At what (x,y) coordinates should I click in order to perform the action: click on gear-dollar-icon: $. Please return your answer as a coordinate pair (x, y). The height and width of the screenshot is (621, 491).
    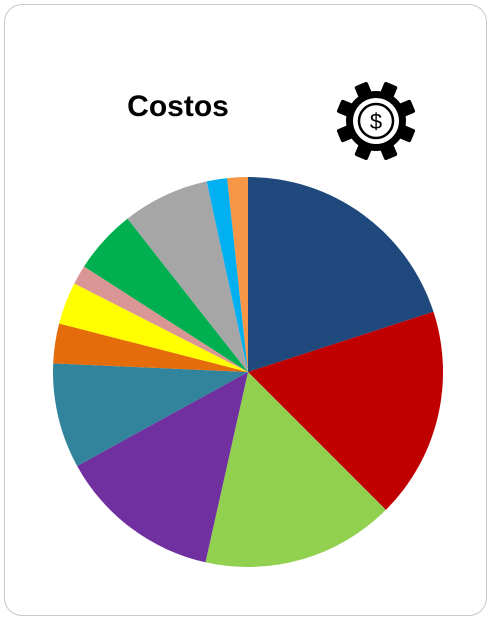
    Looking at the image, I should click on (376, 121).